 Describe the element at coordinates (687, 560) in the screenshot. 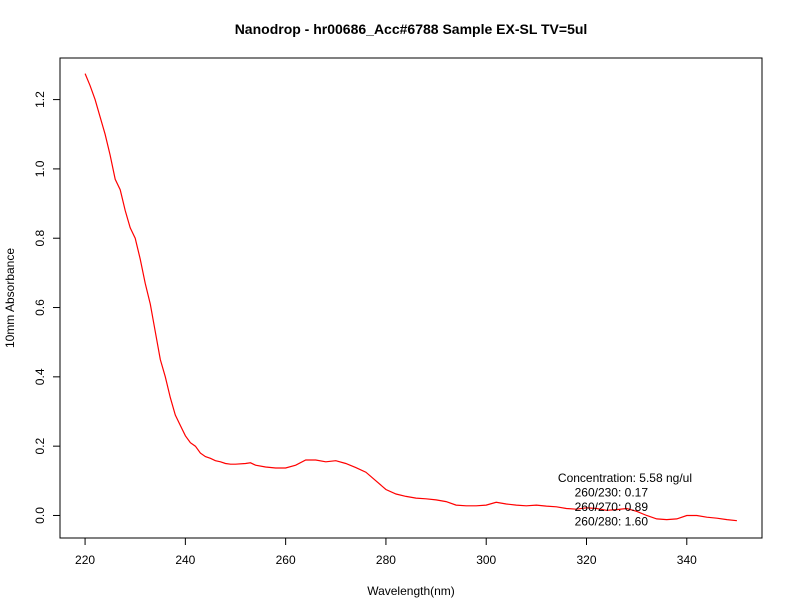

I see `x-tick-label: 340` at that location.